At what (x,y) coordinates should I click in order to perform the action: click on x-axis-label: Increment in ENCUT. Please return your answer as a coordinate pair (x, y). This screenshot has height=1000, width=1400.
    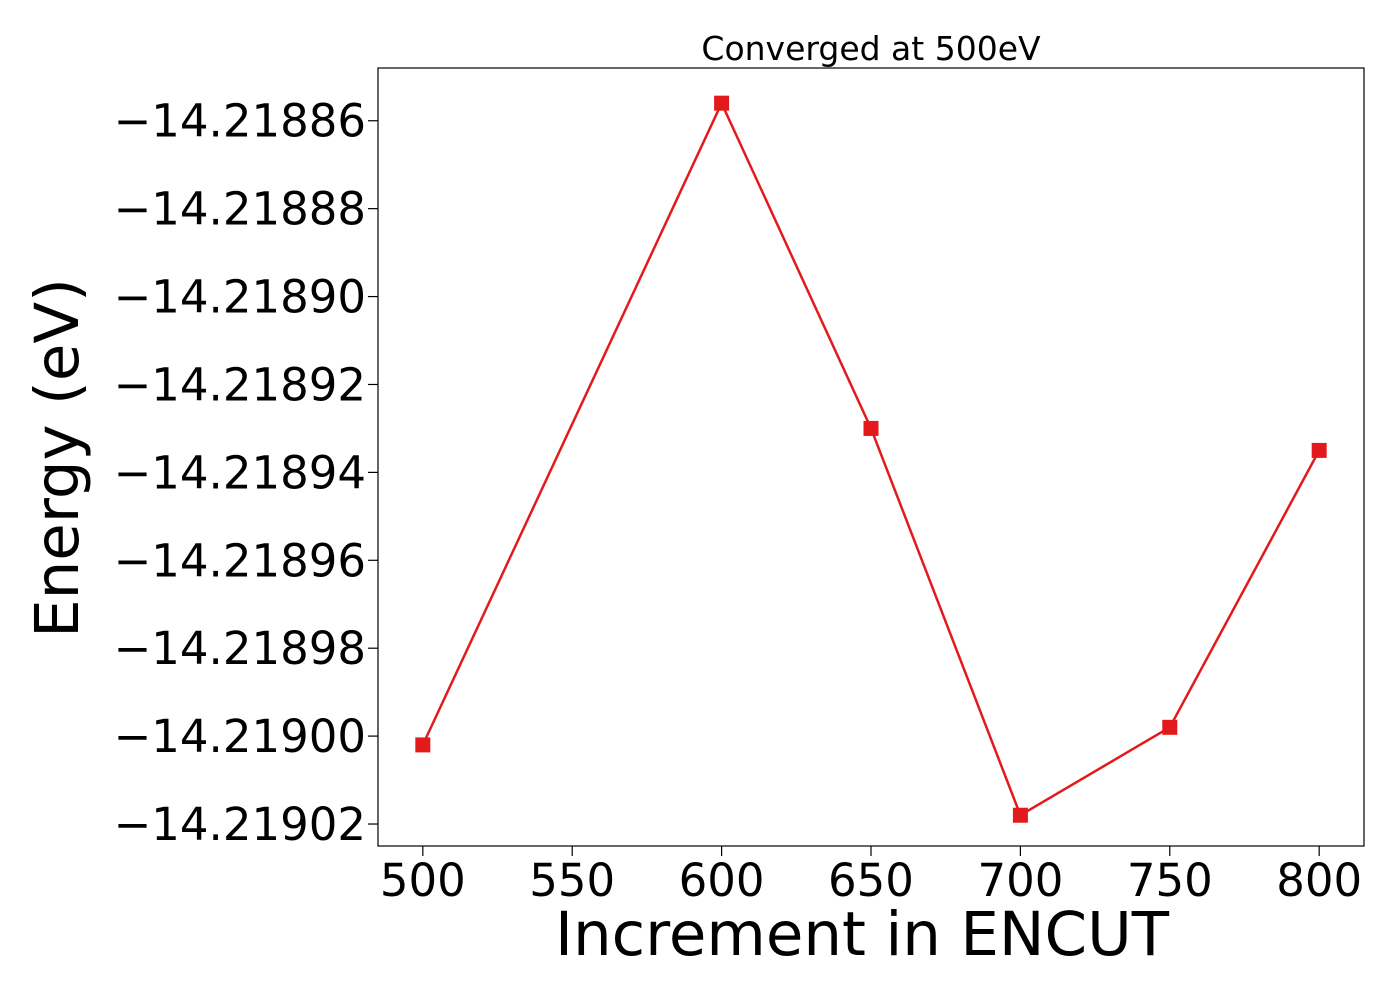
    Looking at the image, I should click on (862, 934).